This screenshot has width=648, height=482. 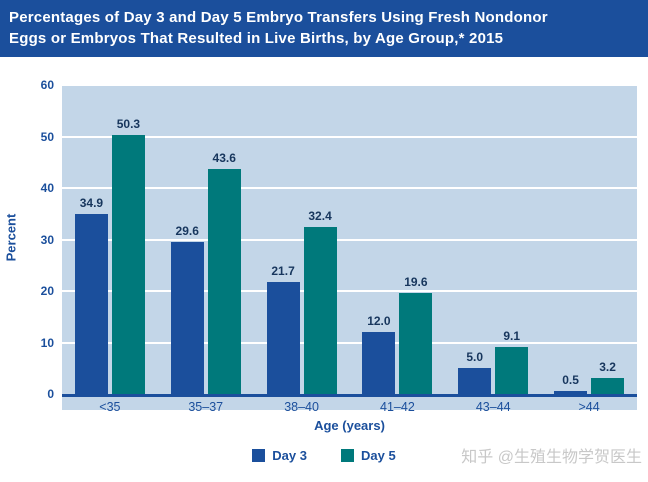 What do you see at coordinates (47, 85) in the screenshot?
I see `y-tick-label-60: 60` at bounding box center [47, 85].